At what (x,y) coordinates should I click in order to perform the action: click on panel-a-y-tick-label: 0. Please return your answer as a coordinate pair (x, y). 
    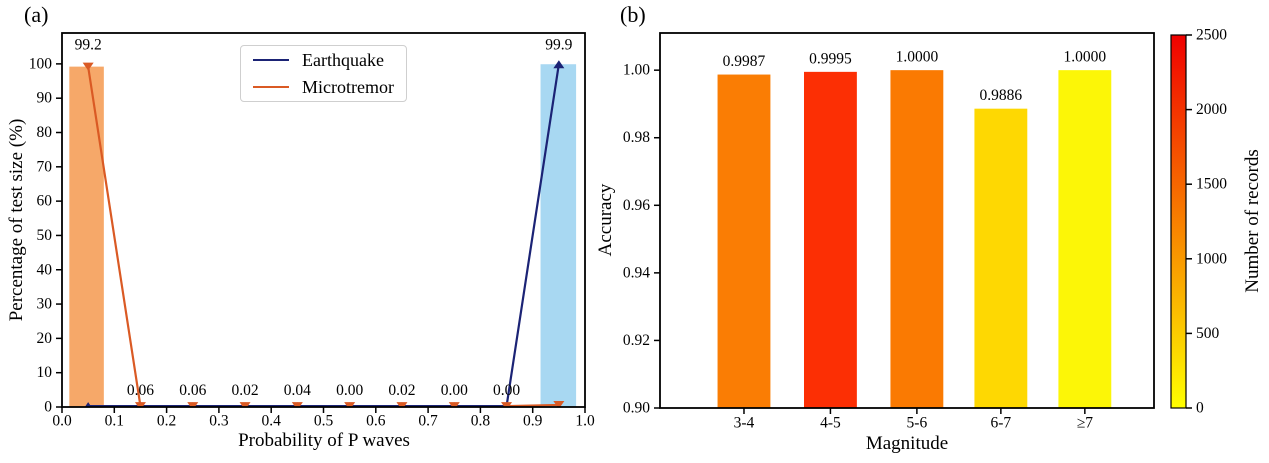
    Looking at the image, I should click on (48, 407).